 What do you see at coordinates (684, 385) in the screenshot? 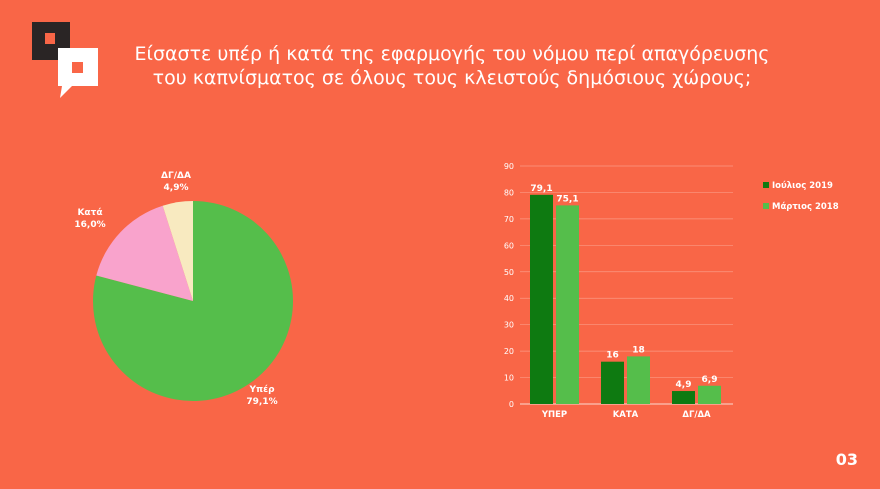
I see `bar-value-label: 4,9` at bounding box center [684, 385].